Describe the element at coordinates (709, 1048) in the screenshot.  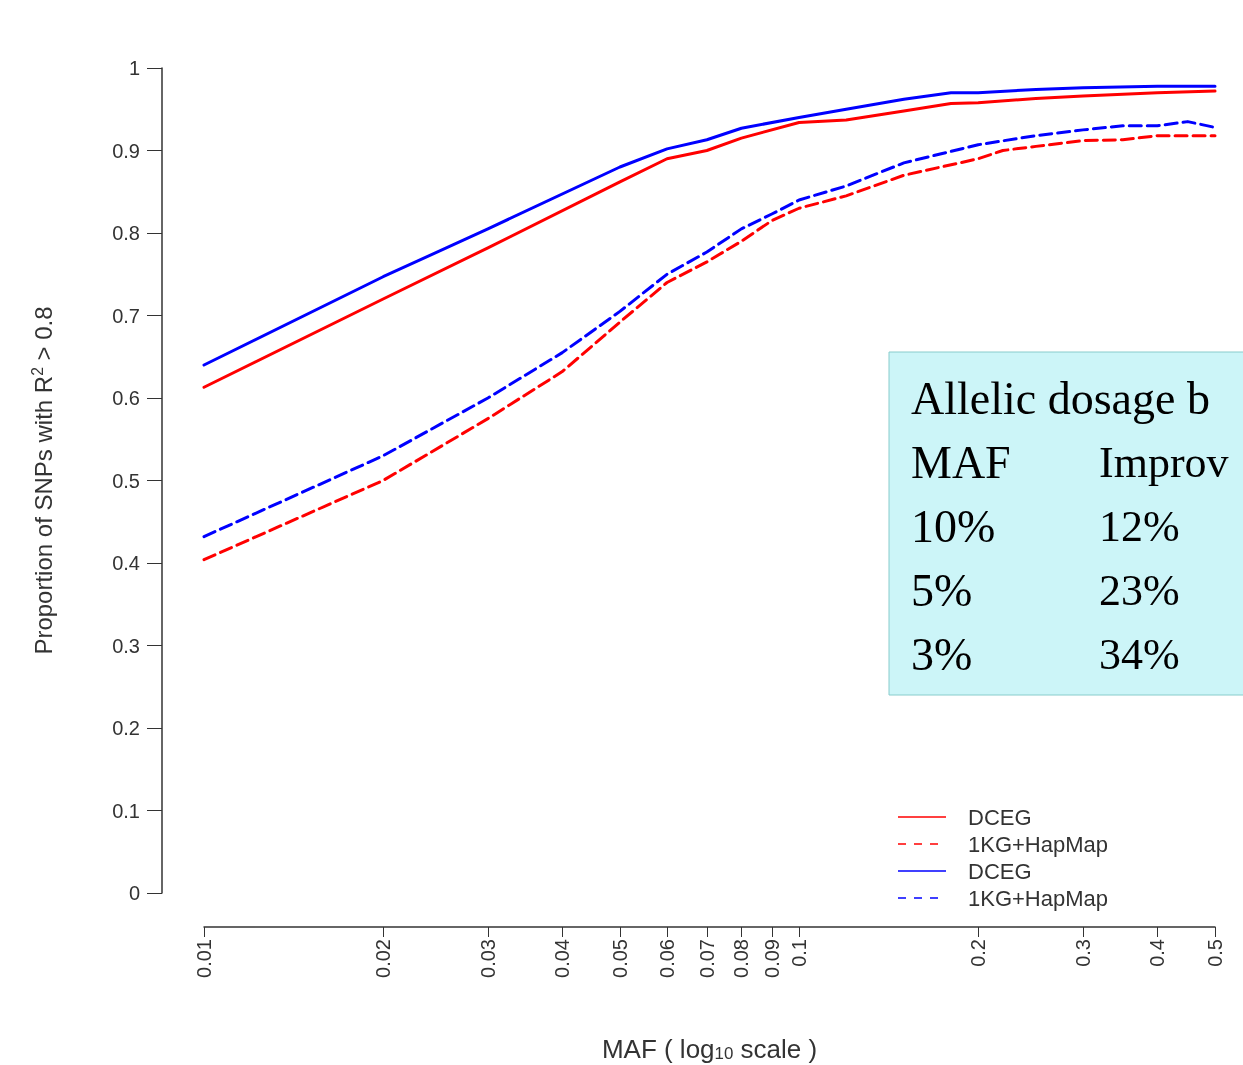
I see `x-axis-title: MAF ( log10 scale )` at that location.